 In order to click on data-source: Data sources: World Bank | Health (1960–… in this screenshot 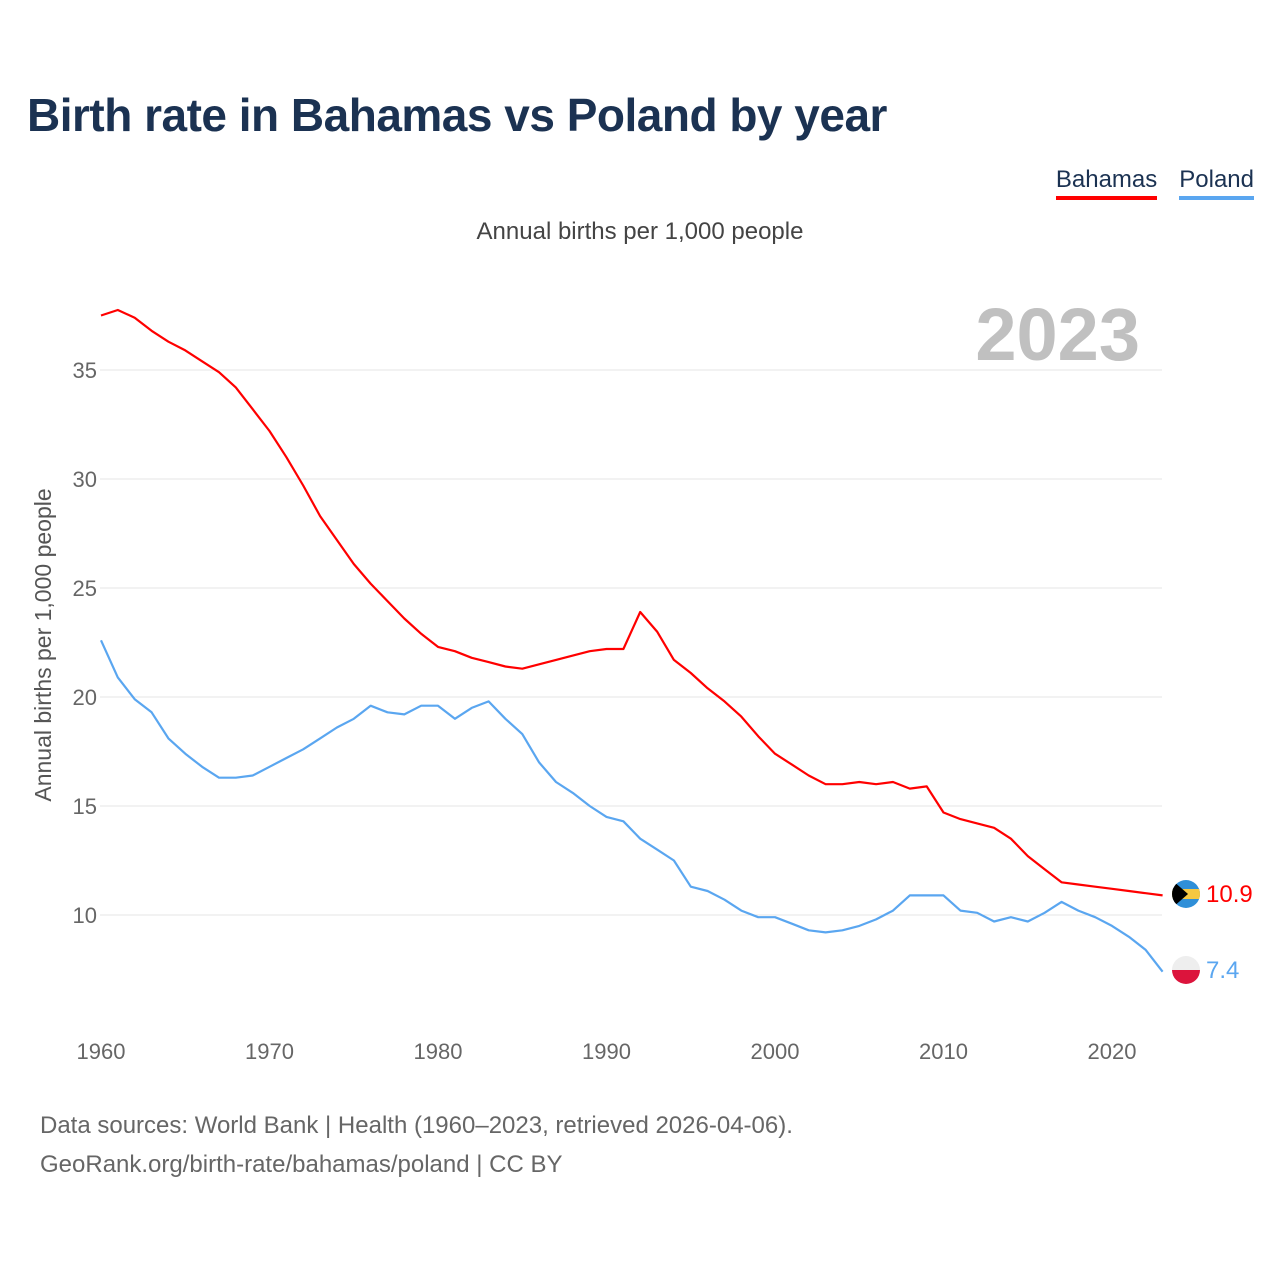, I will do `click(416, 1125)`.